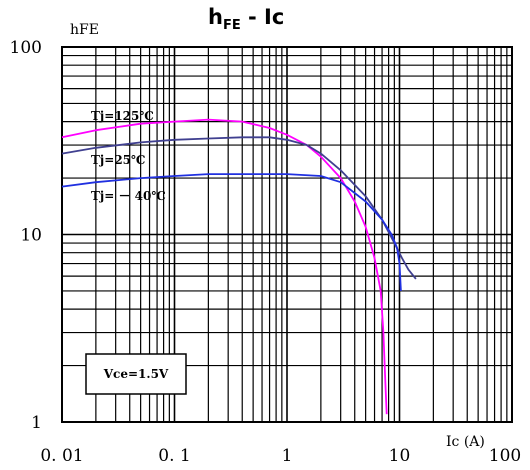 This screenshot has width=530, height=470. What do you see at coordinates (465, 442) in the screenshot?
I see `x-axis-label: Ic (A)` at bounding box center [465, 442].